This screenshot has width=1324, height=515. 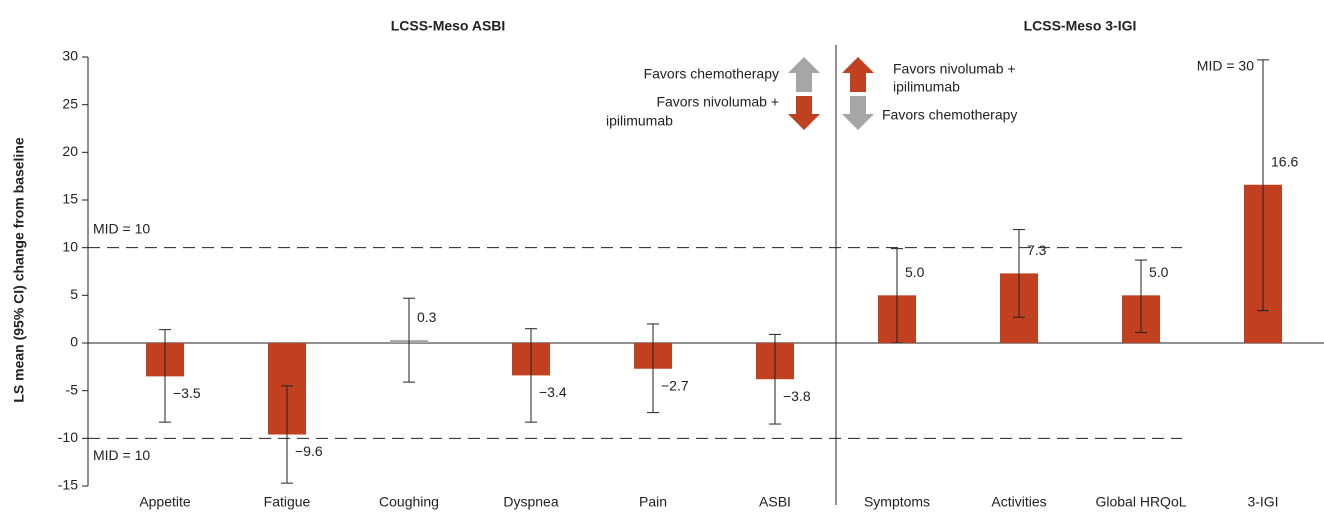 What do you see at coordinates (309, 451) in the screenshot?
I see `value-label: −9.6` at bounding box center [309, 451].